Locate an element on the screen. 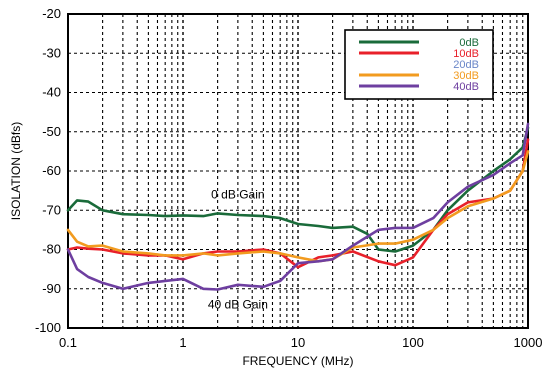  y-tick-label: -60 is located at coordinates (51, 170).